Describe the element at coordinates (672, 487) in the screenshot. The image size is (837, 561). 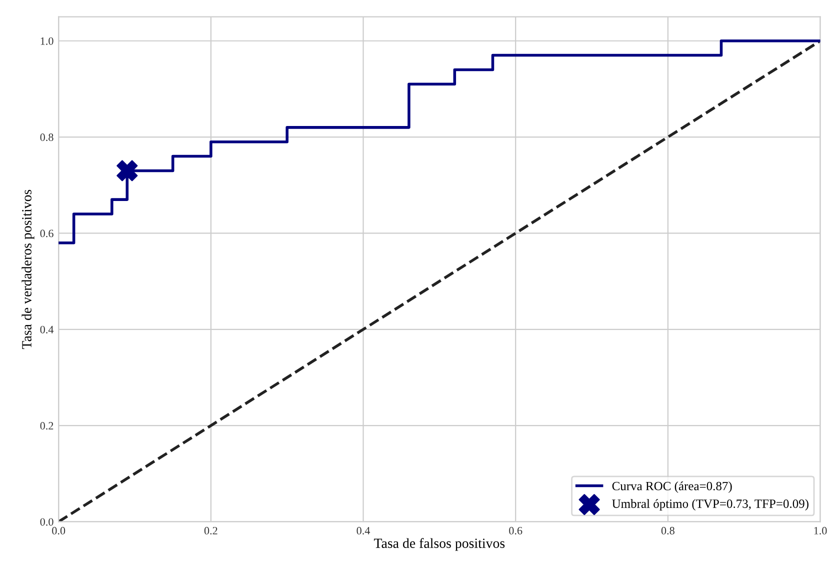
I see `legend-label: Curva ROC (área=0.87)` at that location.